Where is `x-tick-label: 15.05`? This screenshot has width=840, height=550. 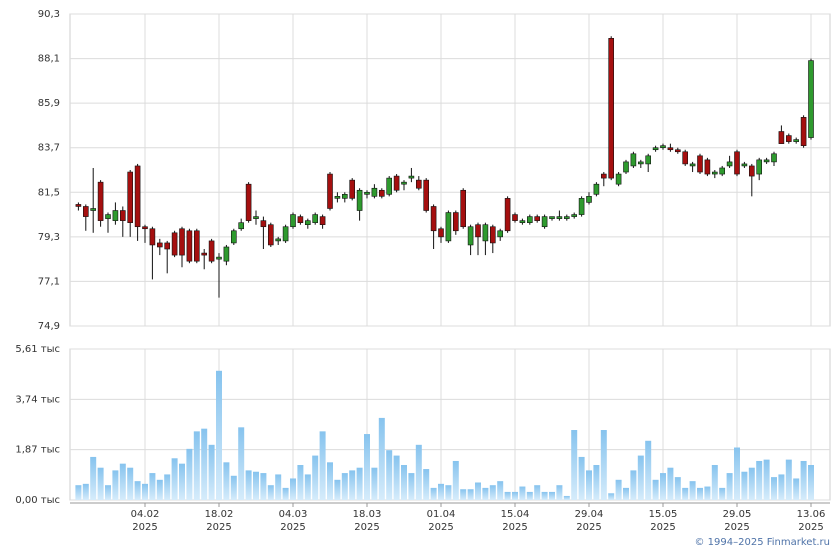
x-tick-label: 15.05 is located at coordinates (663, 514).